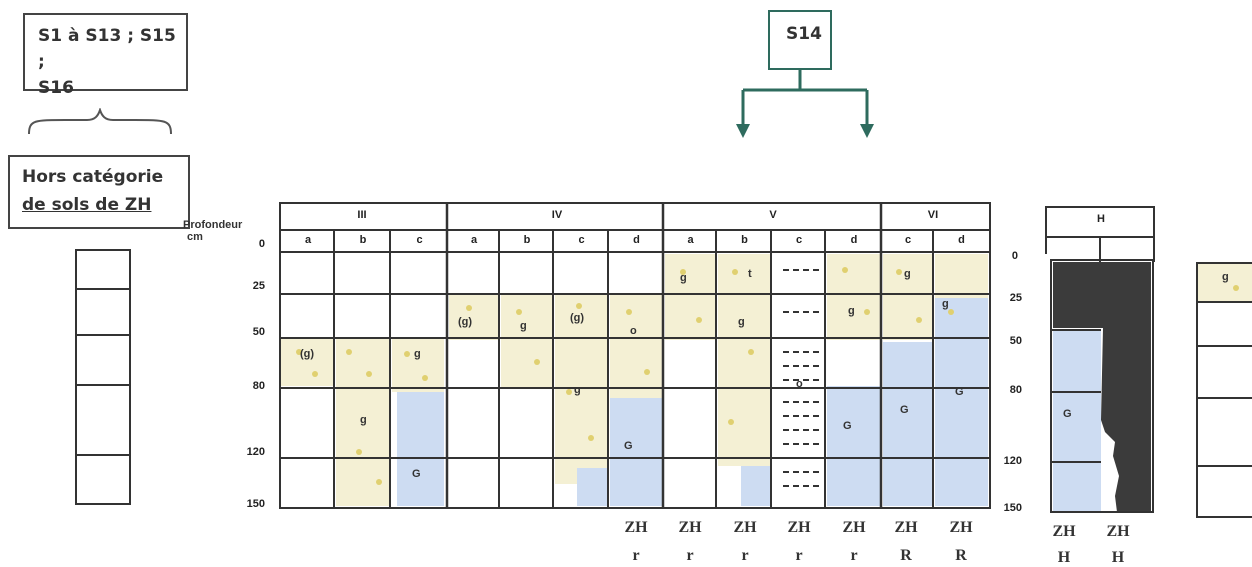 The width and height of the screenshot is (1252, 567). What do you see at coordinates (1015, 341) in the screenshot?
I see `h-depth-label-50: 50` at bounding box center [1015, 341].